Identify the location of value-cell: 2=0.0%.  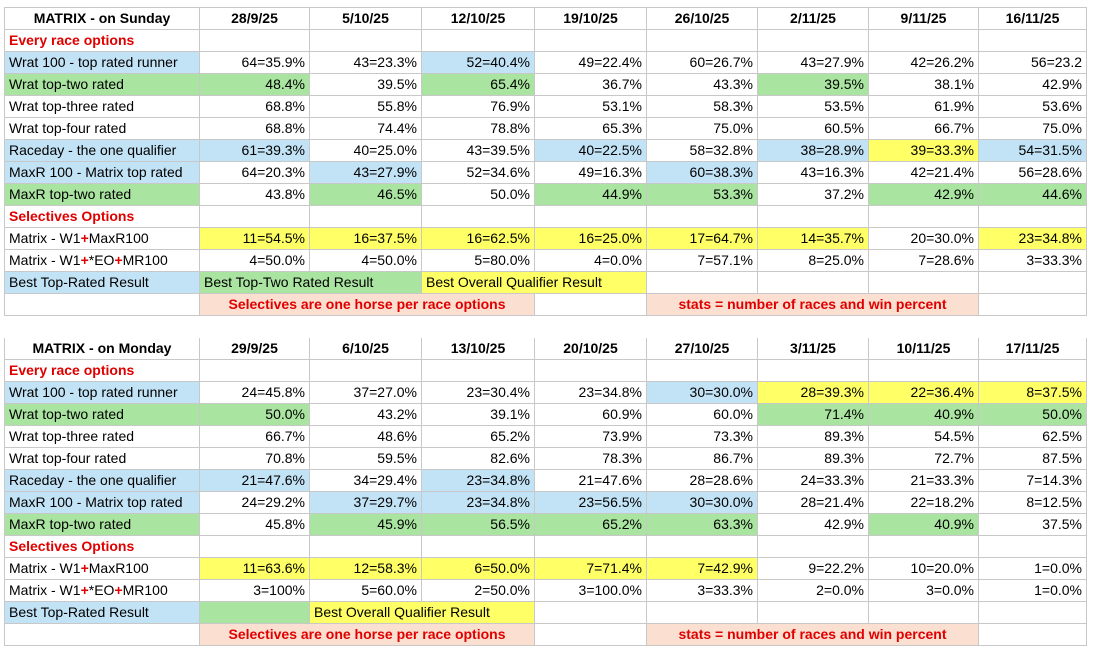
(813, 591).